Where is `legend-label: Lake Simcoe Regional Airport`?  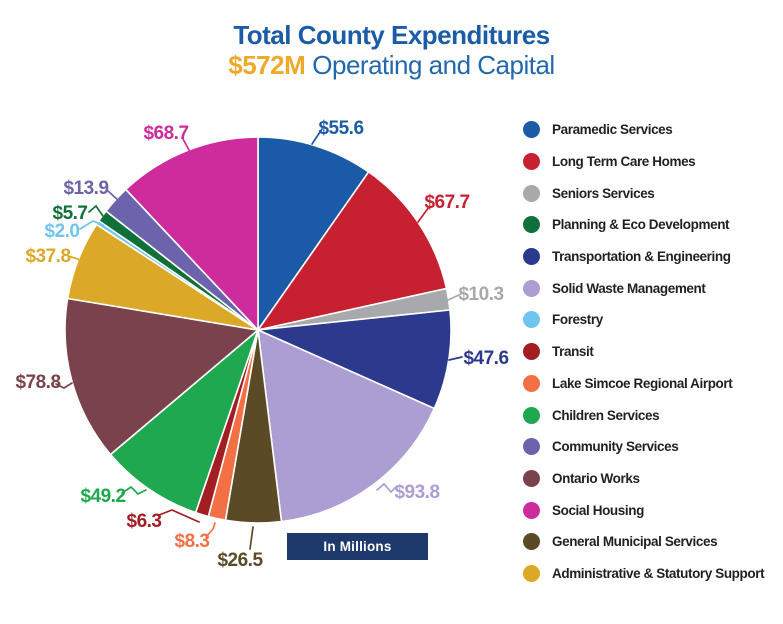 legend-label: Lake Simcoe Regional Airport is located at coordinates (642, 383).